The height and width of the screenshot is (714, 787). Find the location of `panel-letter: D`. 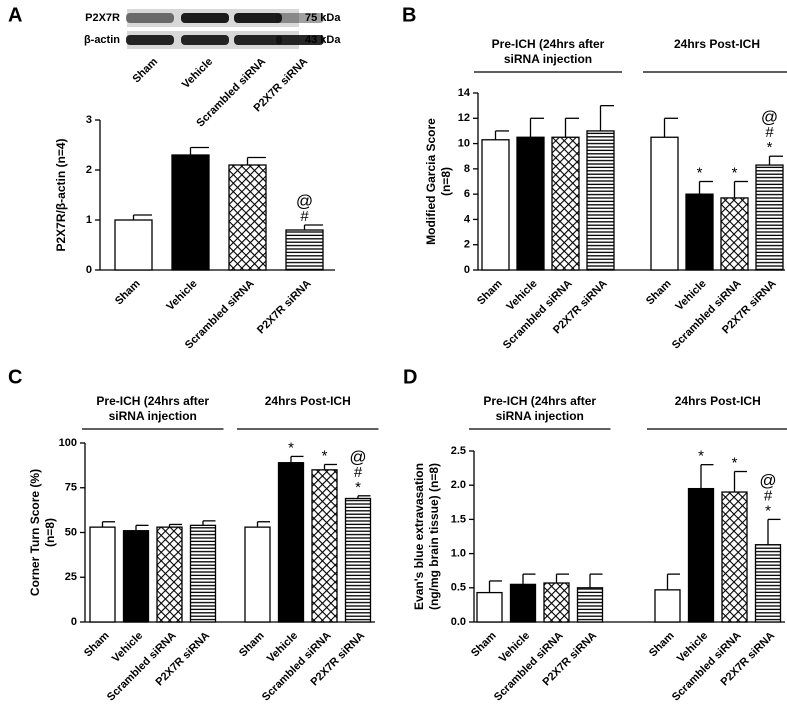

panel-letter: D is located at coordinates (410, 377).